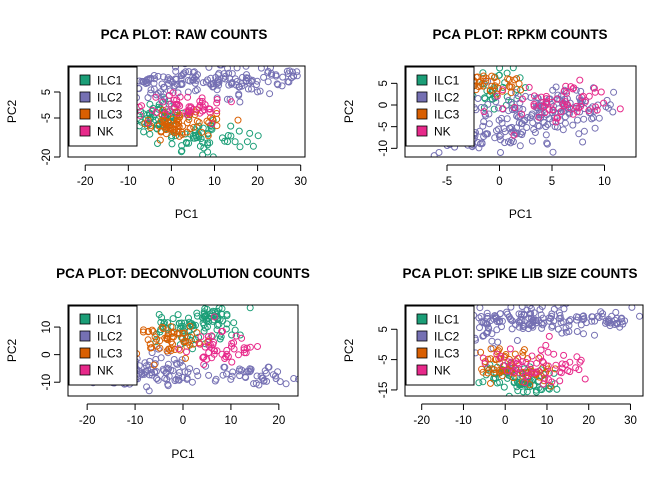 The image size is (672, 480). I want to click on legend-label-ilc2: ILC2, so click(110, 337).